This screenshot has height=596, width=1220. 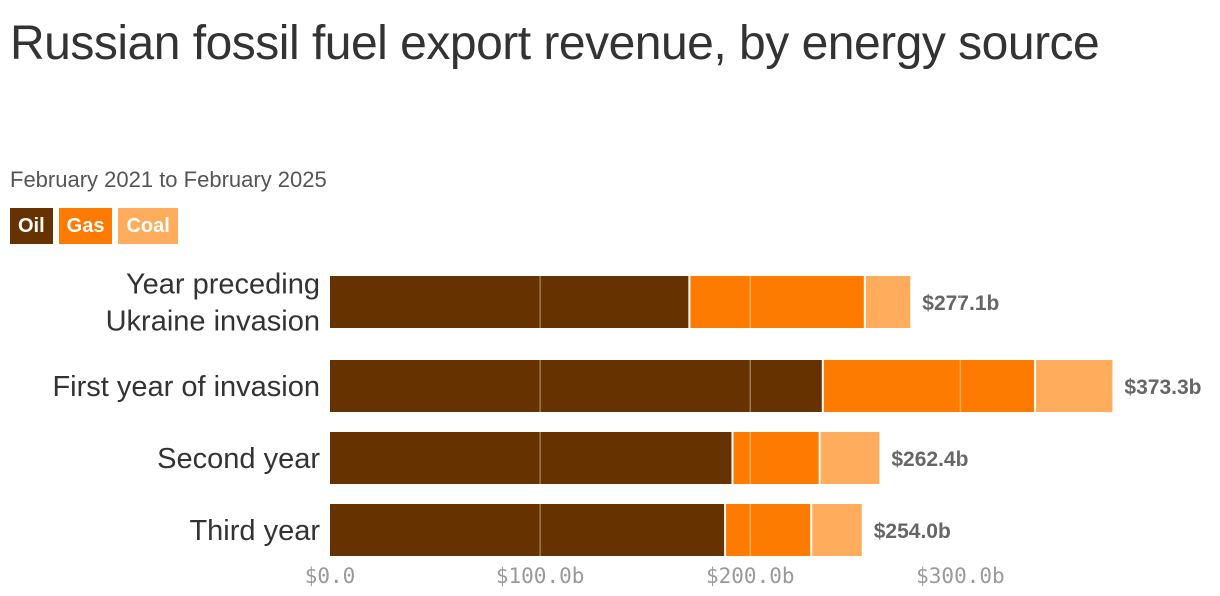 I want to click on legend-item-coal: Coal, so click(x=148, y=226).